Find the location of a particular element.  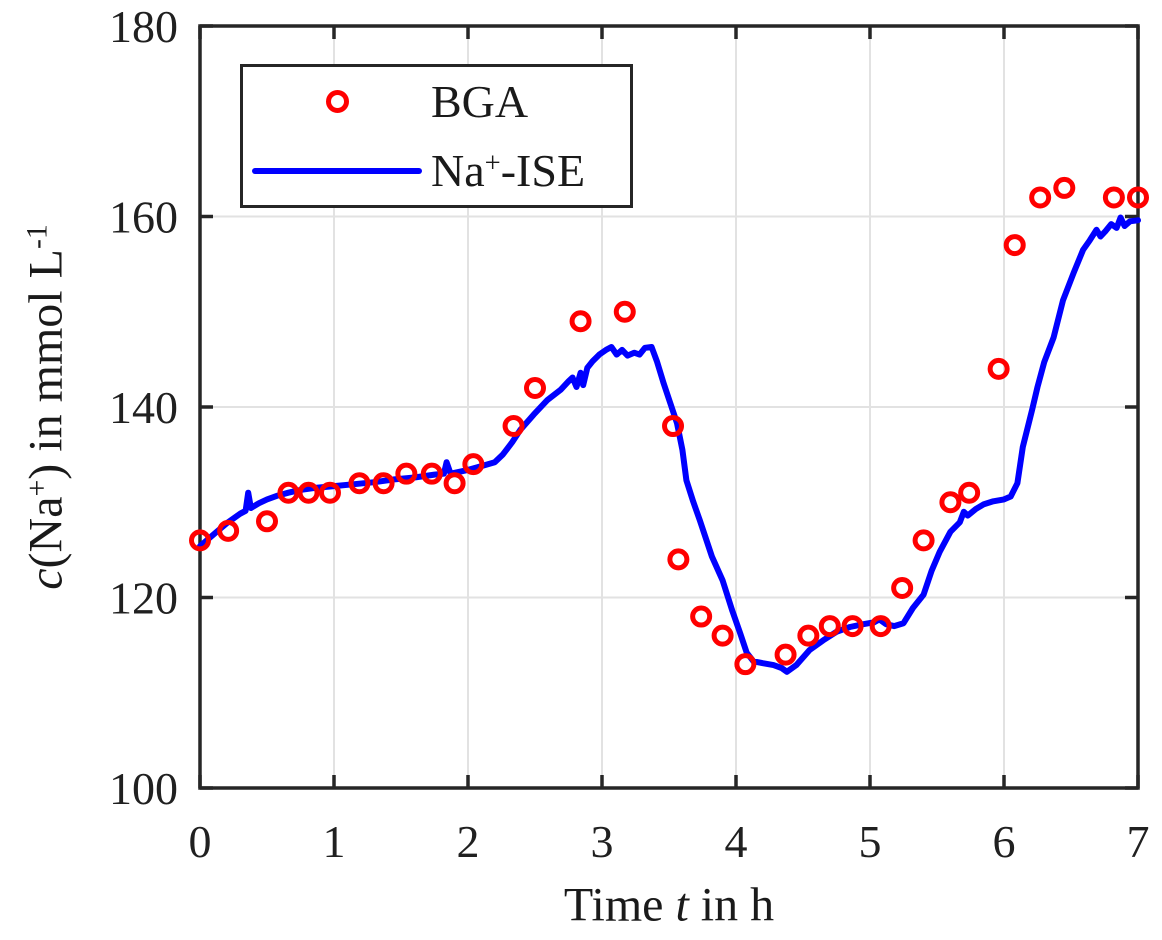

y-axis-label-variable: c is located at coordinates (46, 579).